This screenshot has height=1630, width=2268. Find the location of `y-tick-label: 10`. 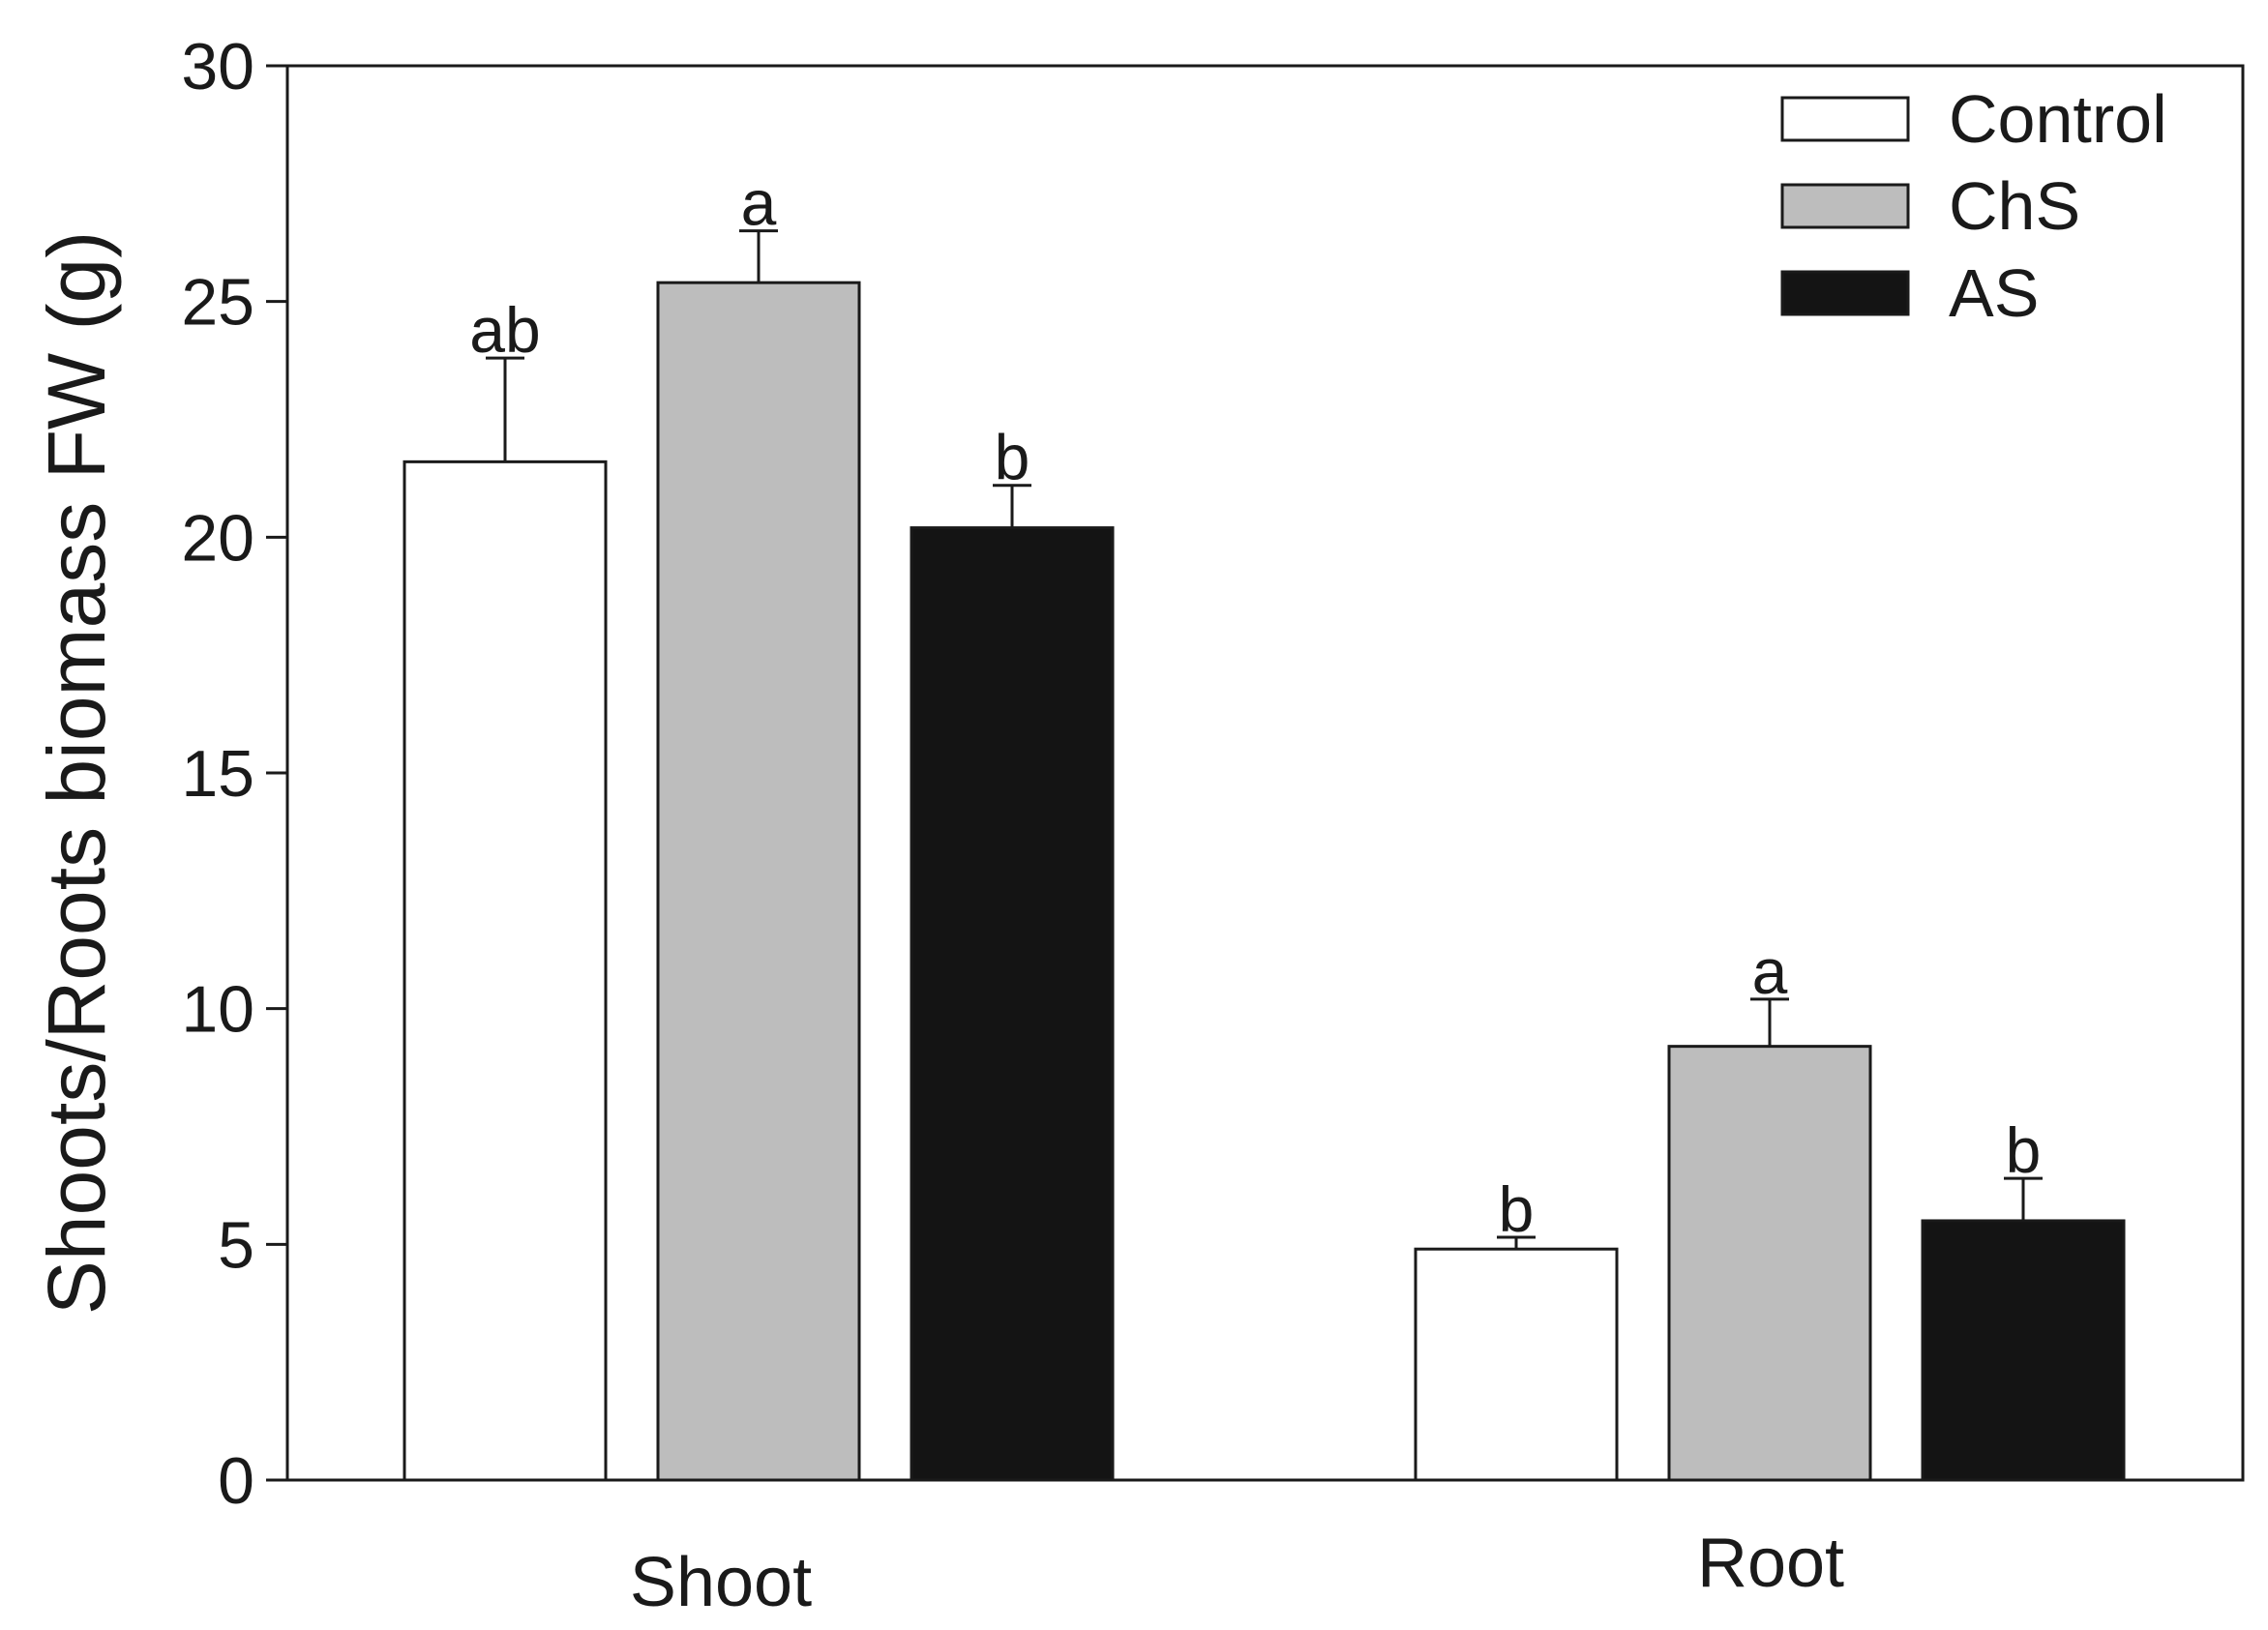

y-tick-label: 10 is located at coordinates (217, 1010).